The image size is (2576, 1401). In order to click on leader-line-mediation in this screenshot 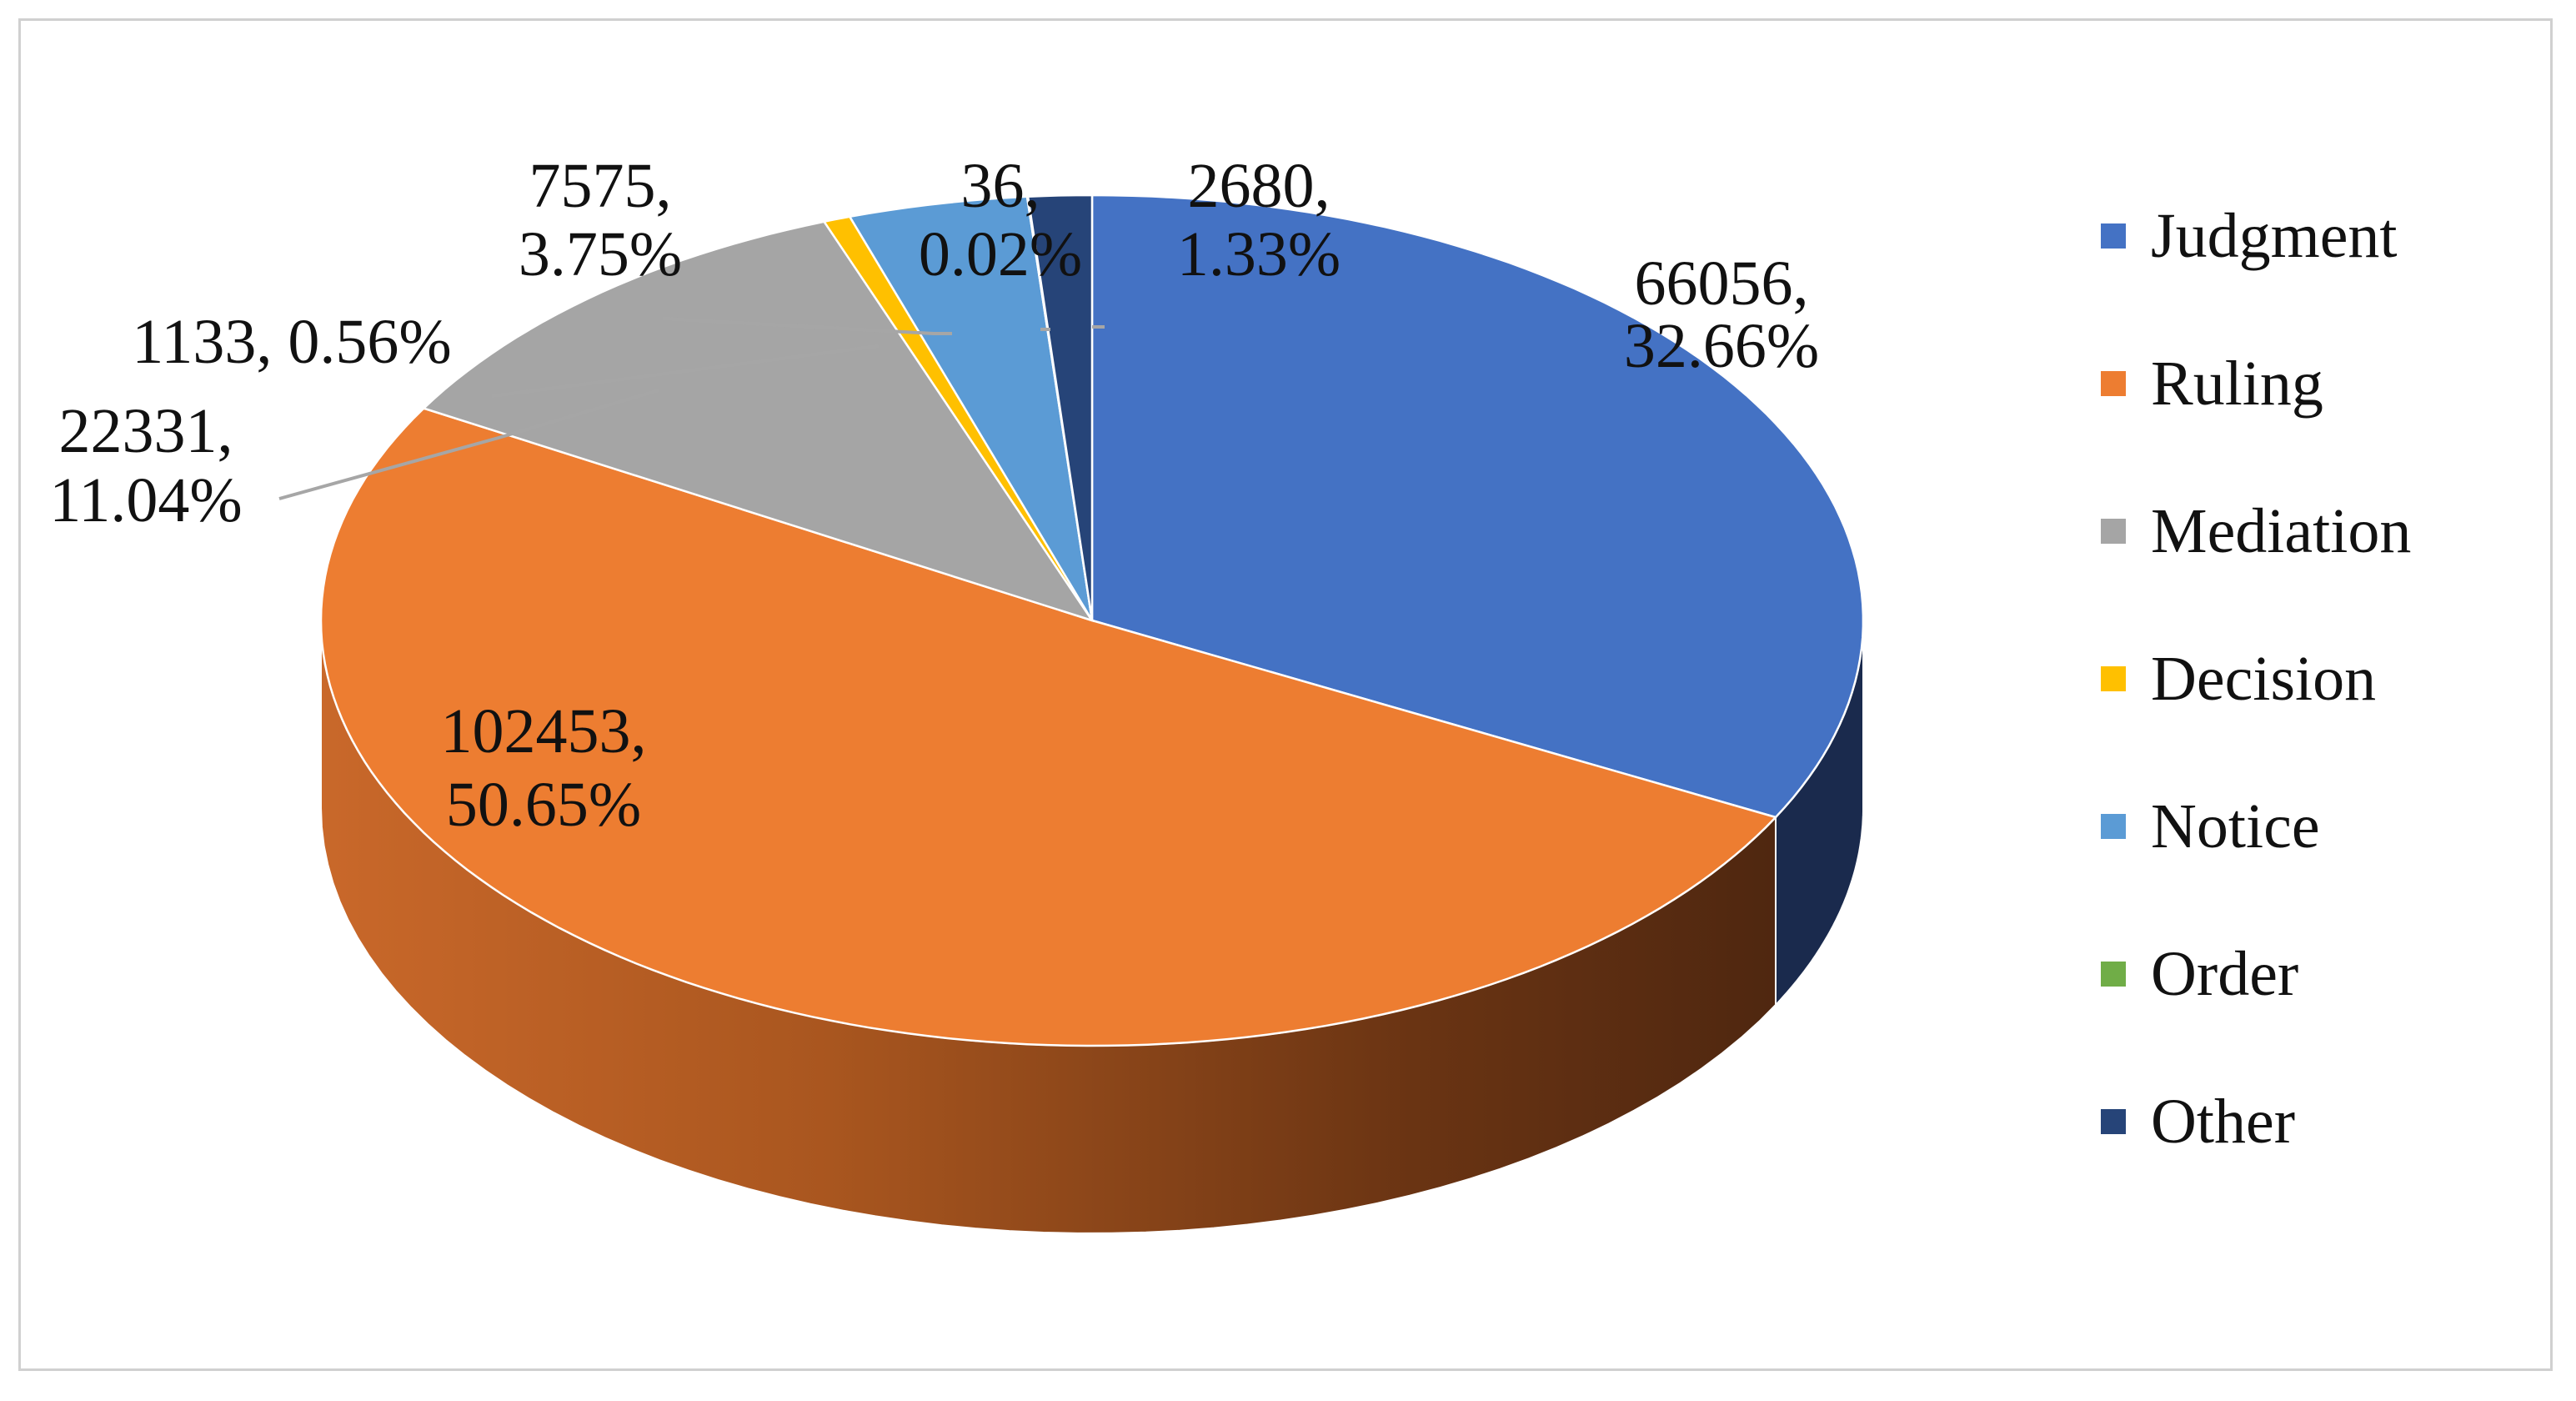, I will do `click(468, 444)`.